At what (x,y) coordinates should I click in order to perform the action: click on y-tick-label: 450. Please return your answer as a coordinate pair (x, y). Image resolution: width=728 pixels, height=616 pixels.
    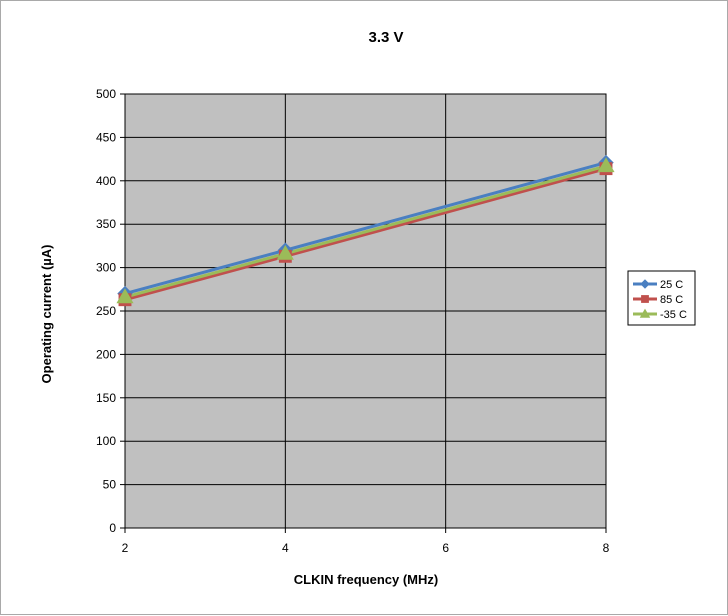
    Looking at the image, I should click on (106, 137).